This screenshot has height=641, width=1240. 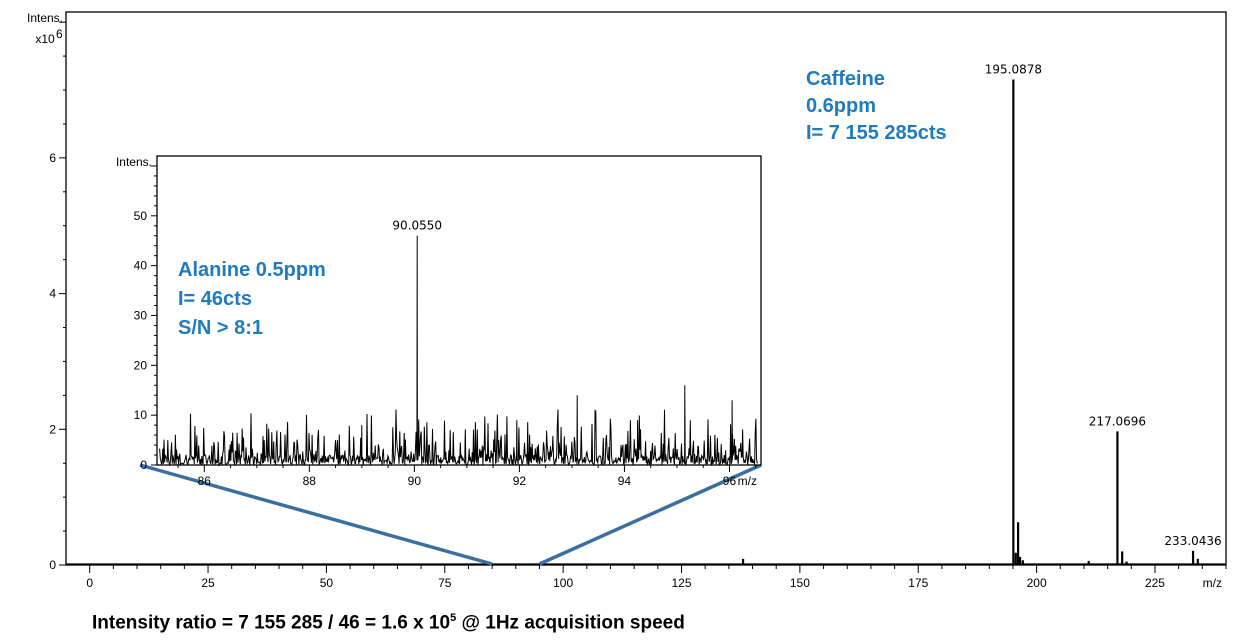 I want to click on x-tick-label: 100, so click(x=563, y=583).